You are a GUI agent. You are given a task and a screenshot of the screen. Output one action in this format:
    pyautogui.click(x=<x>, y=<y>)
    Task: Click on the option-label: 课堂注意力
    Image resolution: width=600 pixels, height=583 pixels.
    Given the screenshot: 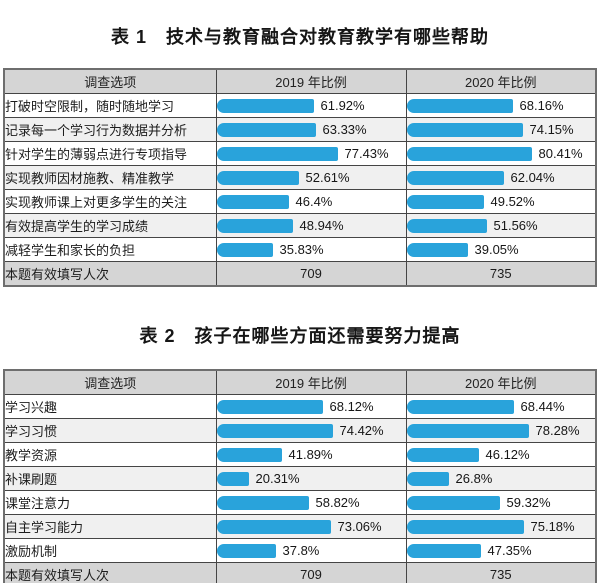 What is the action you would take?
    pyautogui.click(x=110, y=502)
    